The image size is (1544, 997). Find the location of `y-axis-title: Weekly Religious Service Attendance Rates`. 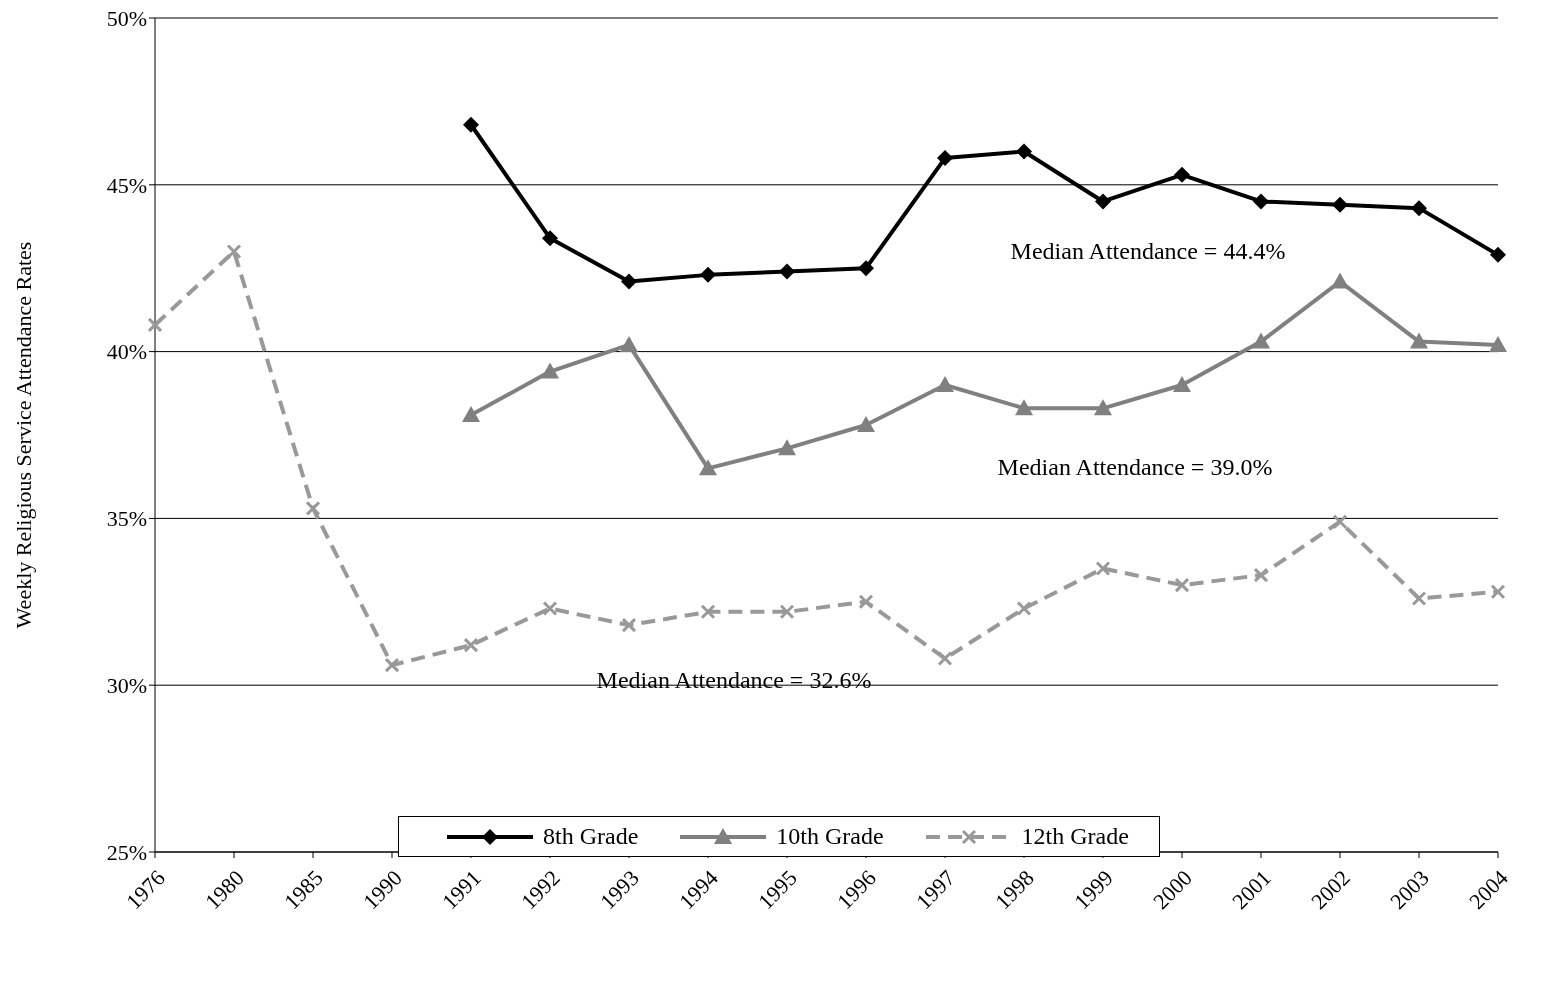

y-axis-title: Weekly Religious Service Attendance Rates is located at coordinates (23, 435).